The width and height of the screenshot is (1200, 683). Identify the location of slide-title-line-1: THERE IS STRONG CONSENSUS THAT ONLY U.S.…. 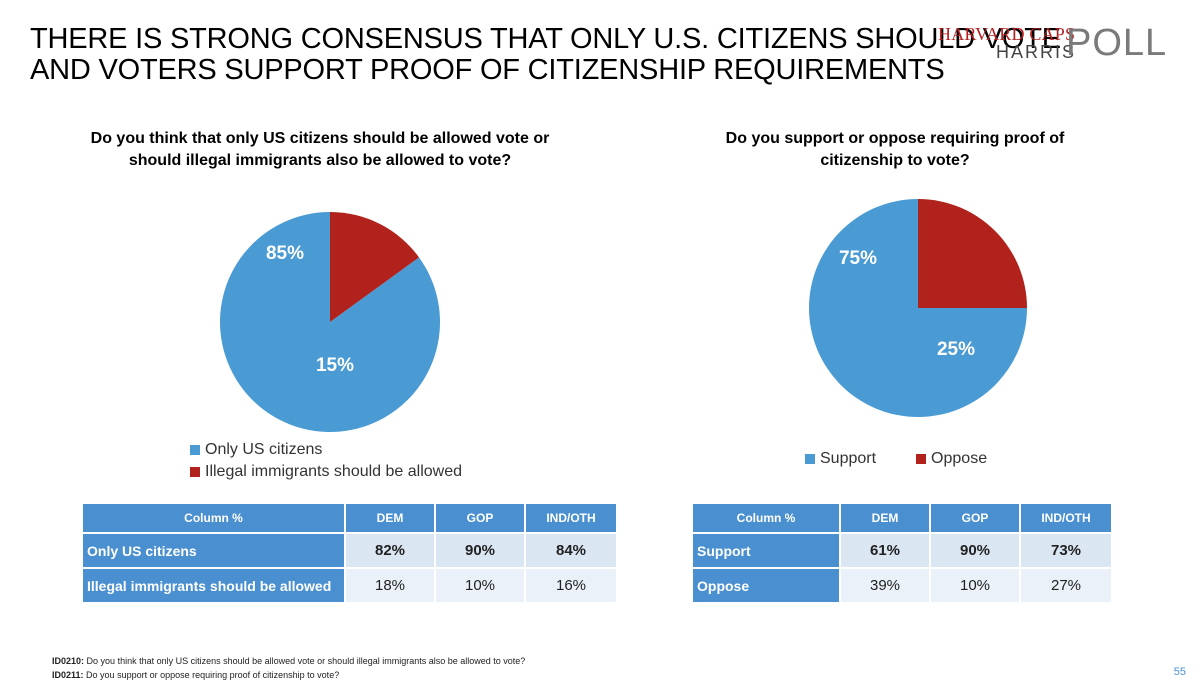
(545, 39).